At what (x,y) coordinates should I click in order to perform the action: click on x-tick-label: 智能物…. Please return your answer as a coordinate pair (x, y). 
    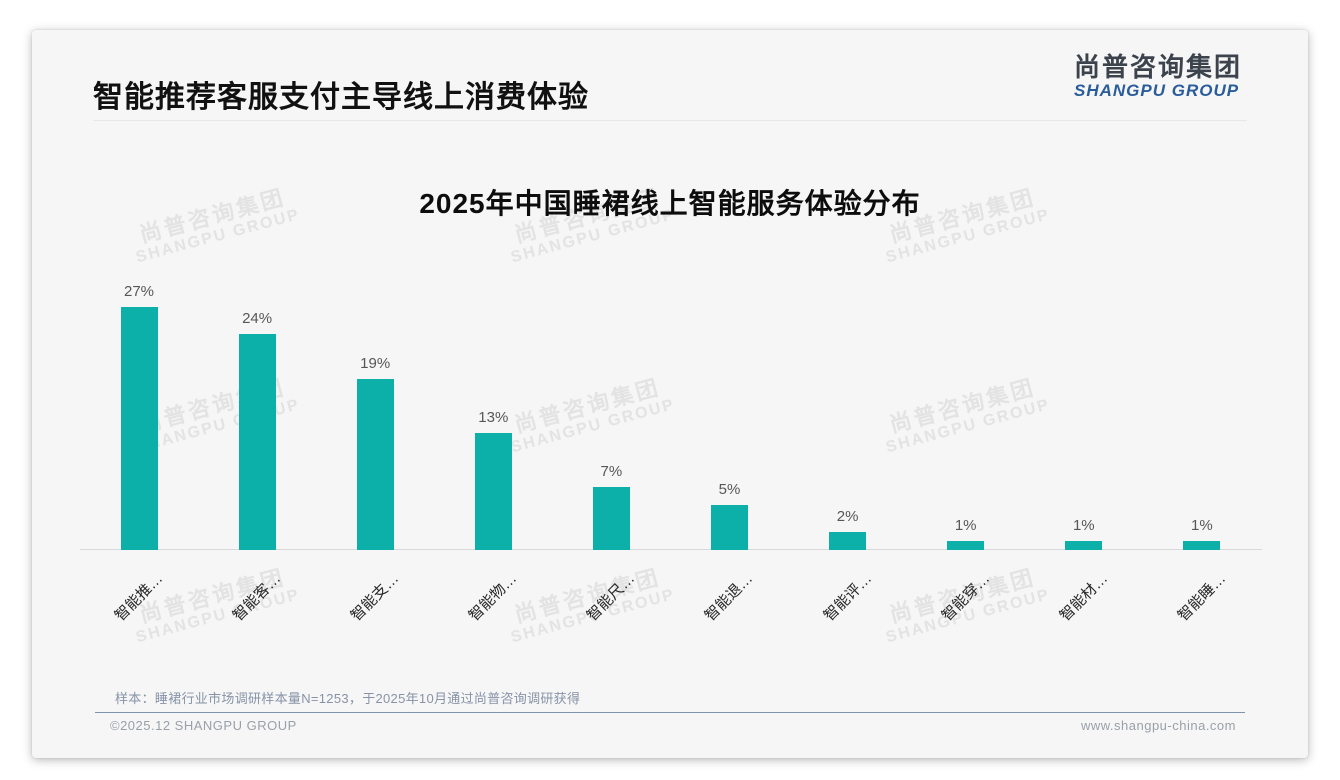
    Looking at the image, I should click on (493, 597).